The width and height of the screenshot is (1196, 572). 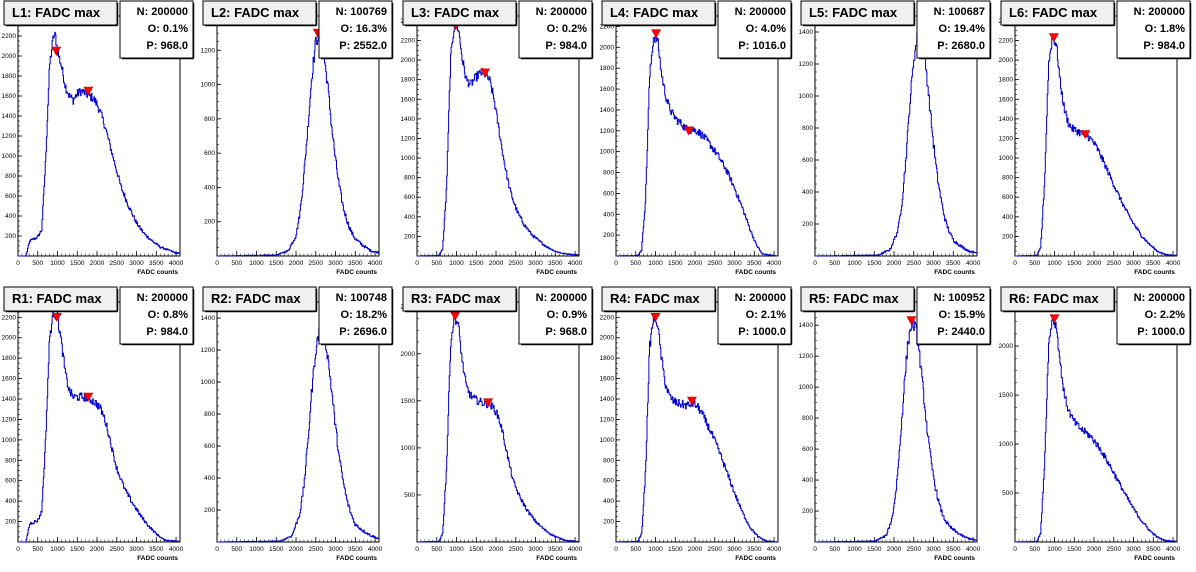 What do you see at coordinates (556, 316) in the screenshot?
I see `stats-box: N: 200000 O: 0.9% P: 968.0` at bounding box center [556, 316].